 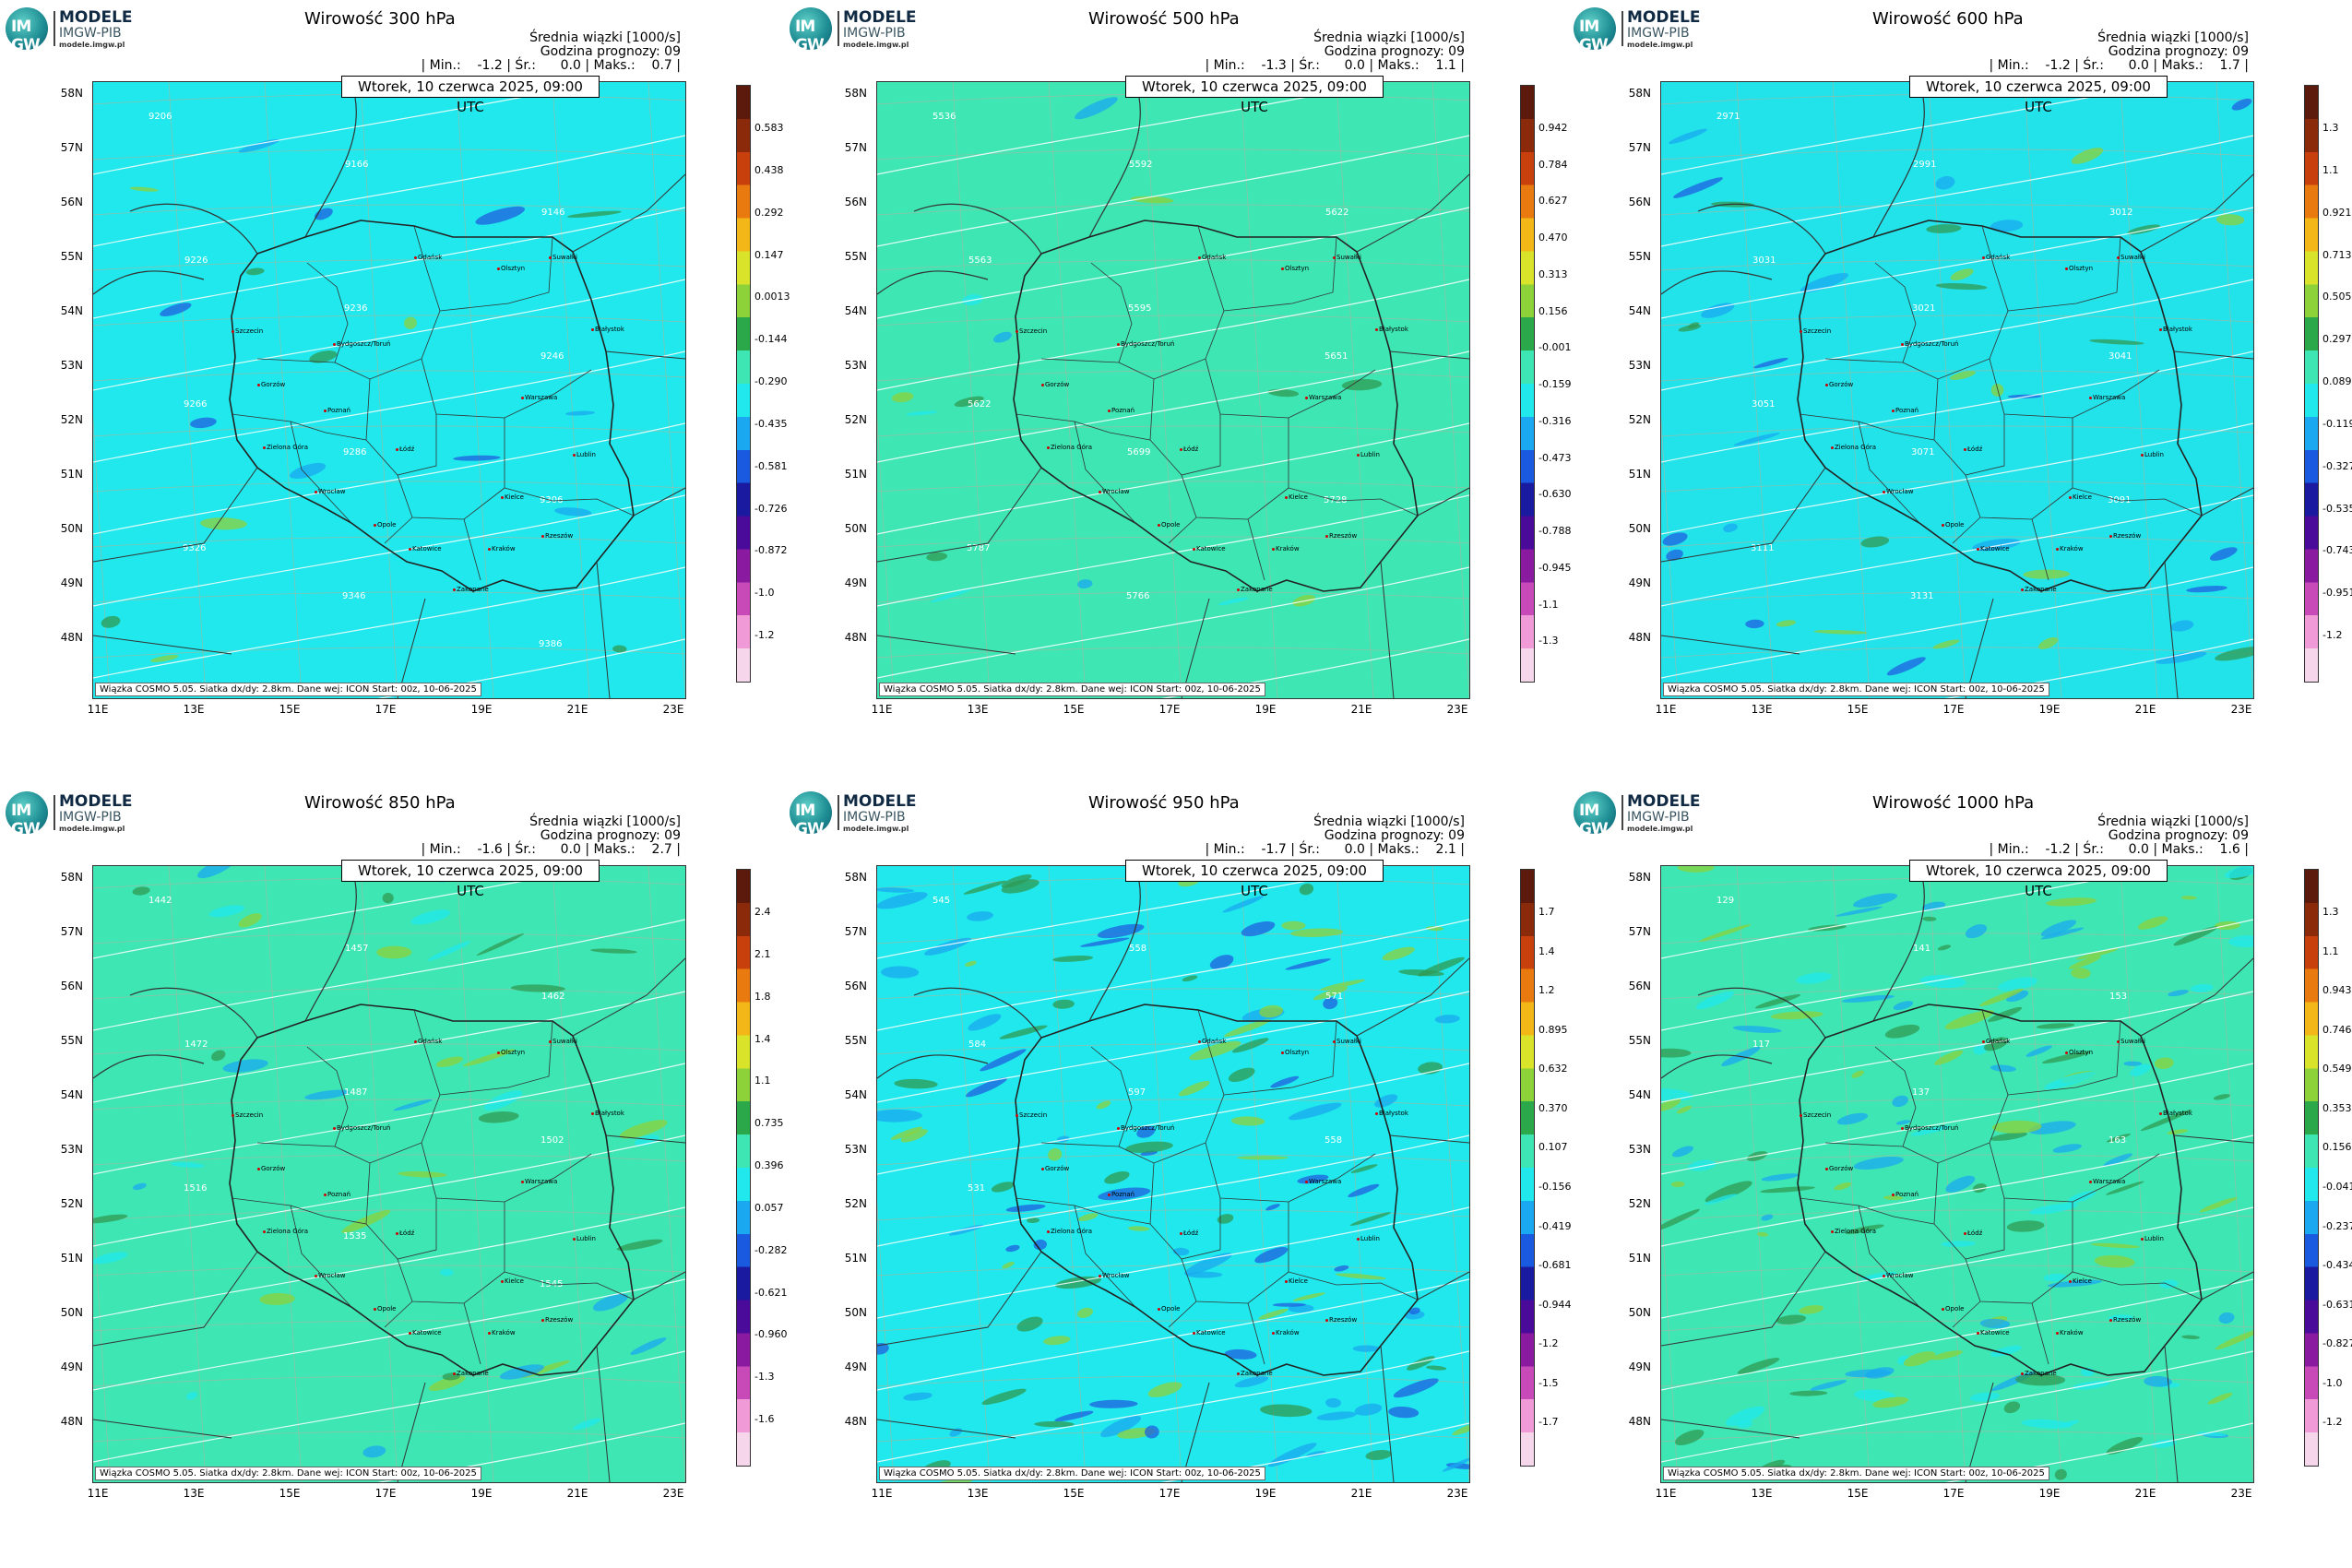 What do you see at coordinates (160, 901) in the screenshot?
I see `contour-label: 1442` at bounding box center [160, 901].